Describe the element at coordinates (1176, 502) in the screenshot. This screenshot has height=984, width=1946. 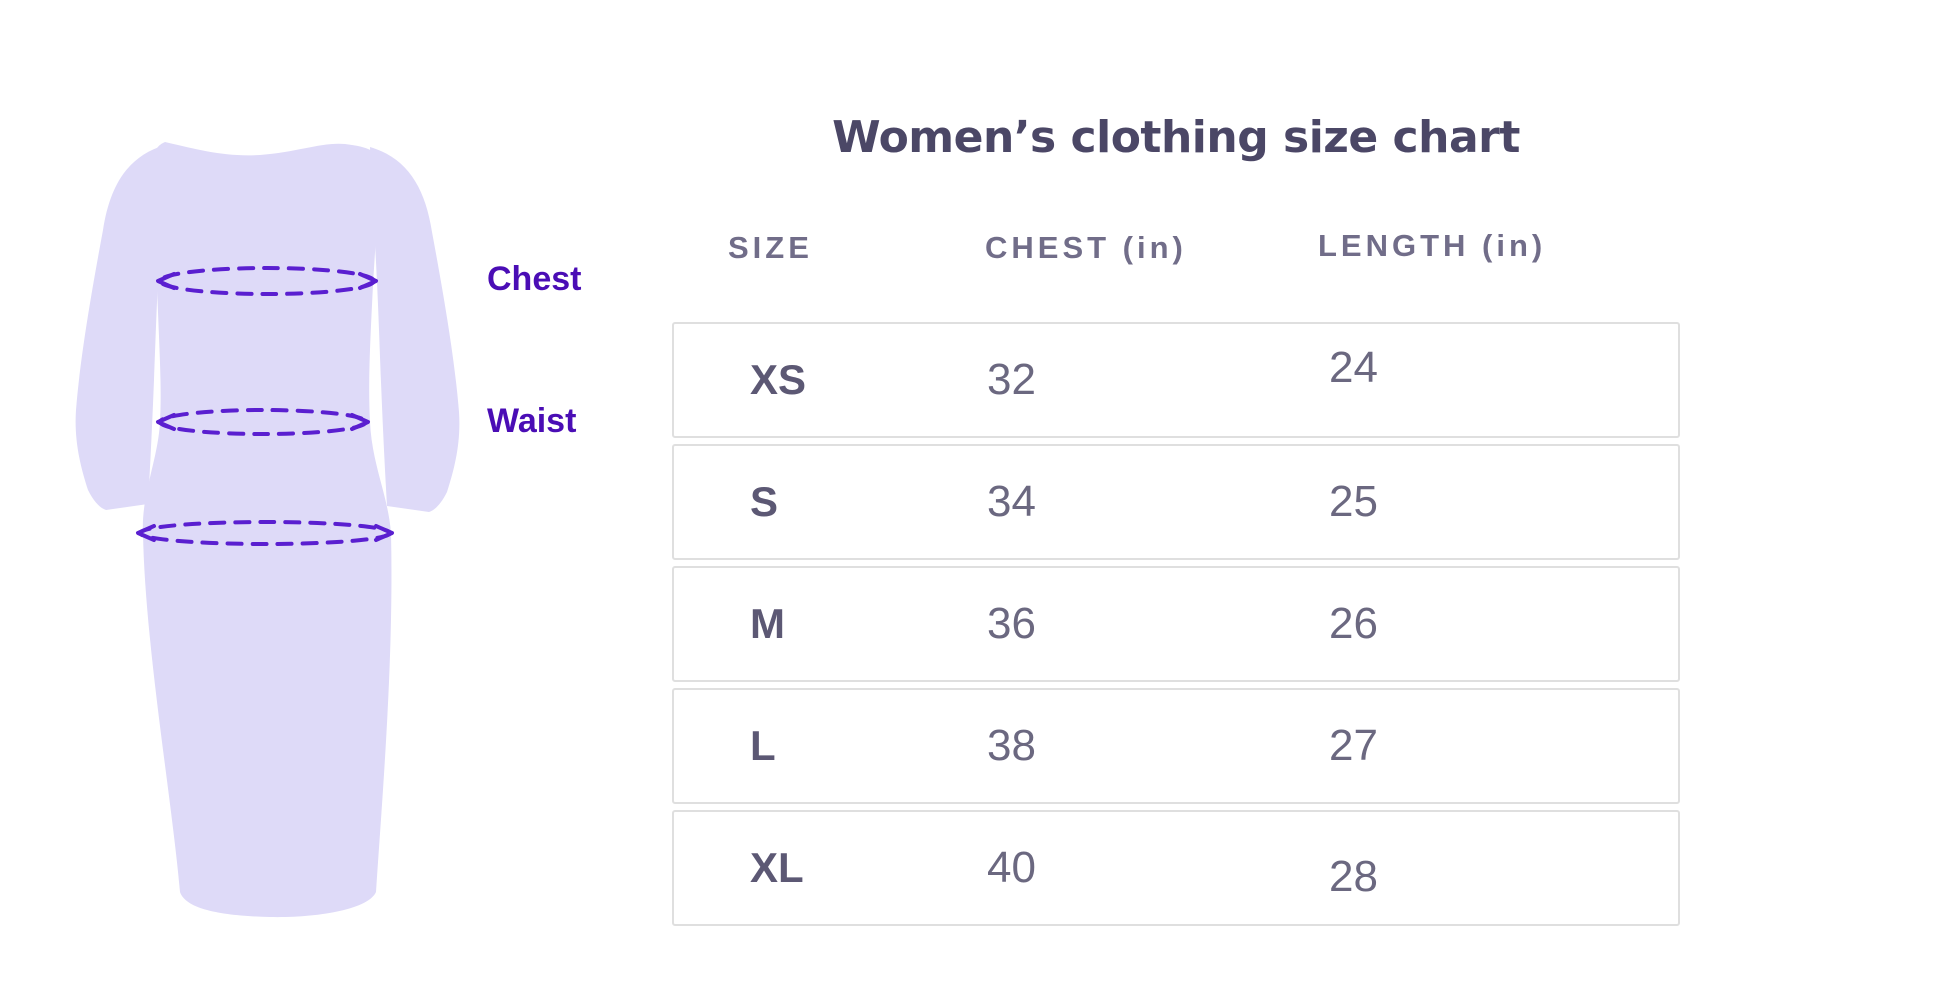
I see `table-row: S 34 25` at that location.